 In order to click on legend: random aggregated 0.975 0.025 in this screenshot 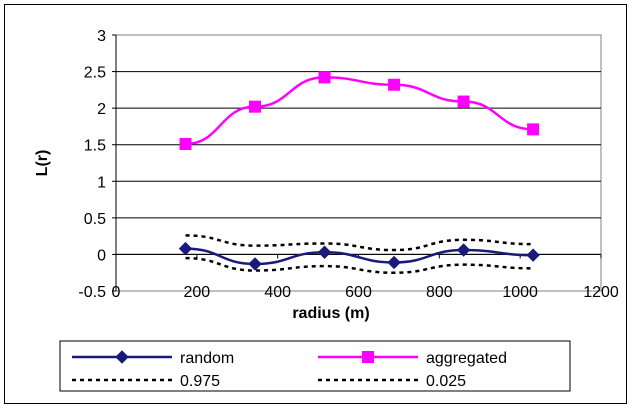, I will do `click(315, 366)`.